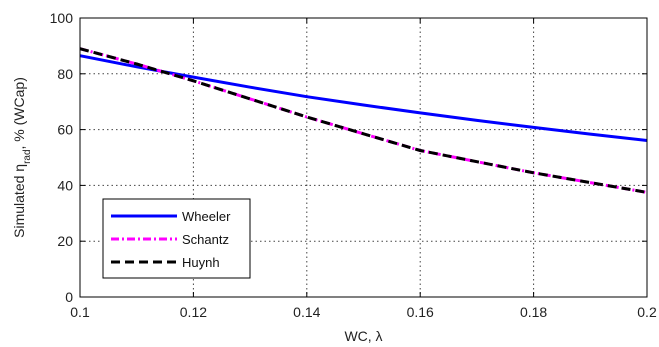 The height and width of the screenshot is (347, 659). Describe the element at coordinates (363, 336) in the screenshot. I see `x-axis-label: WC, λ` at that location.